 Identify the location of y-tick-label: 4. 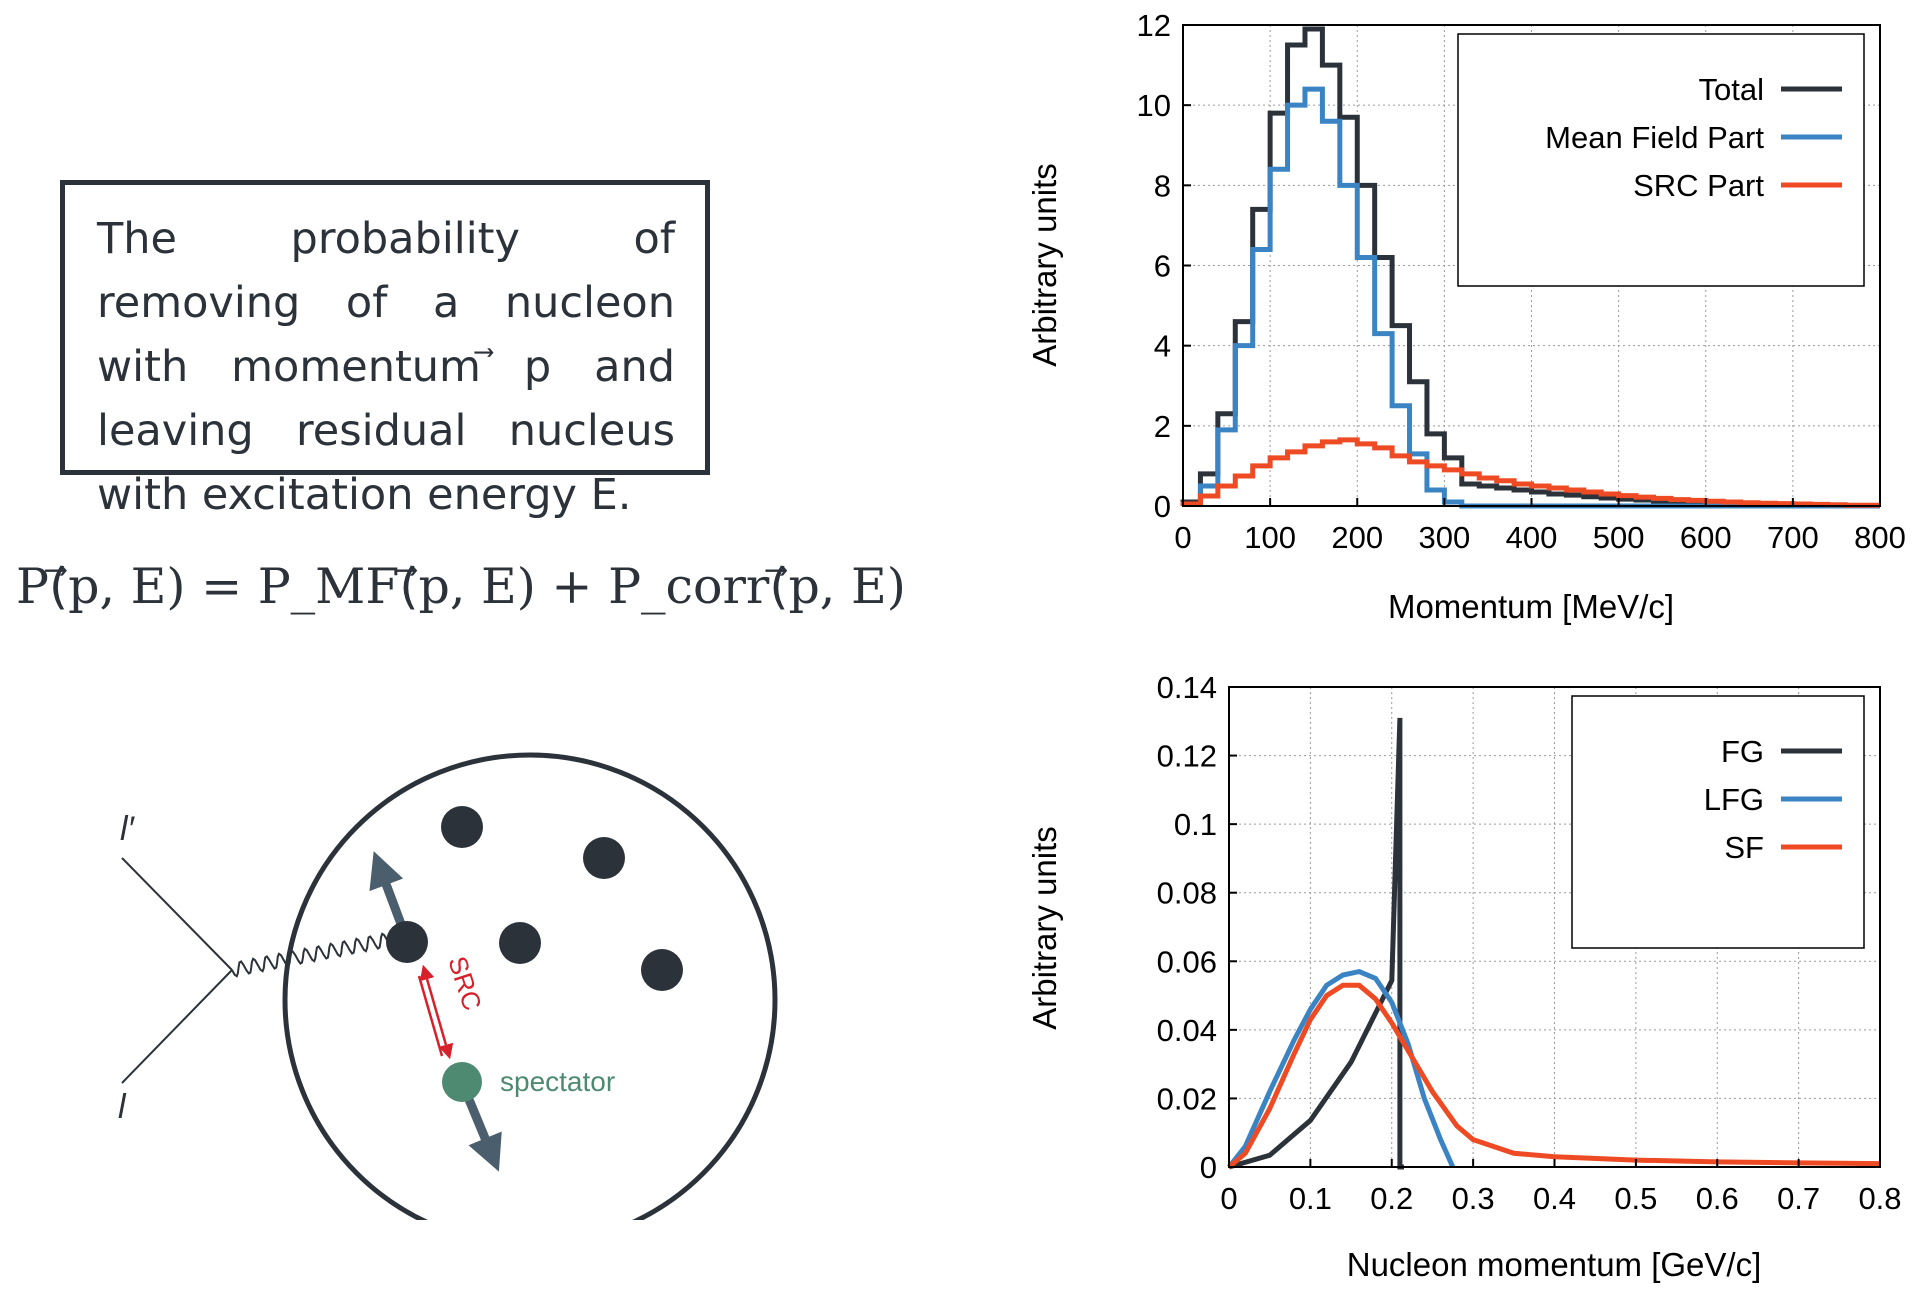
(1162, 346).